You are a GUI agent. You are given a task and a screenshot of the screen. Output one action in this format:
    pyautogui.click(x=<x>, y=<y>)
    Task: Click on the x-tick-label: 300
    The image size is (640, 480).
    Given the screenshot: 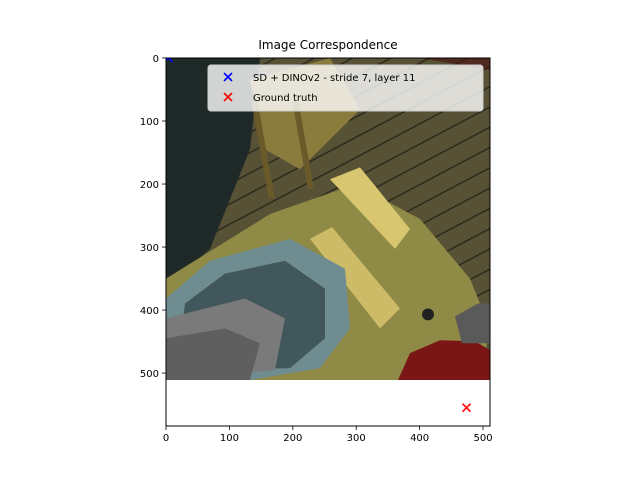 What is the action you would take?
    pyautogui.click(x=356, y=438)
    